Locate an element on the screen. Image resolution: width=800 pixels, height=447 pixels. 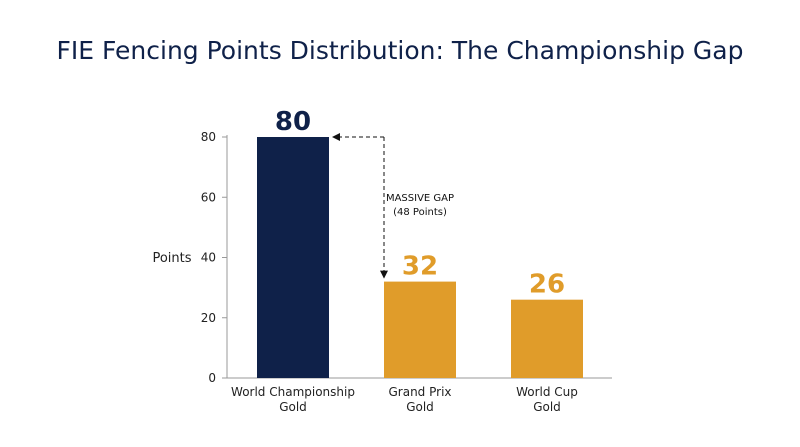
y-tick-label: 20 is located at coordinates (208, 318).